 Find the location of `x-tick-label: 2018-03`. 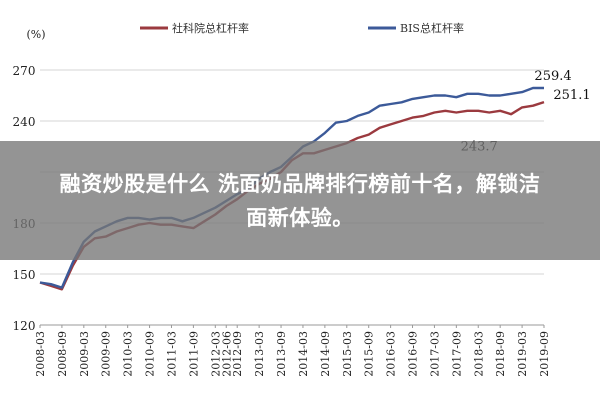

x-tick-label: 2018-03 is located at coordinates (478, 354).